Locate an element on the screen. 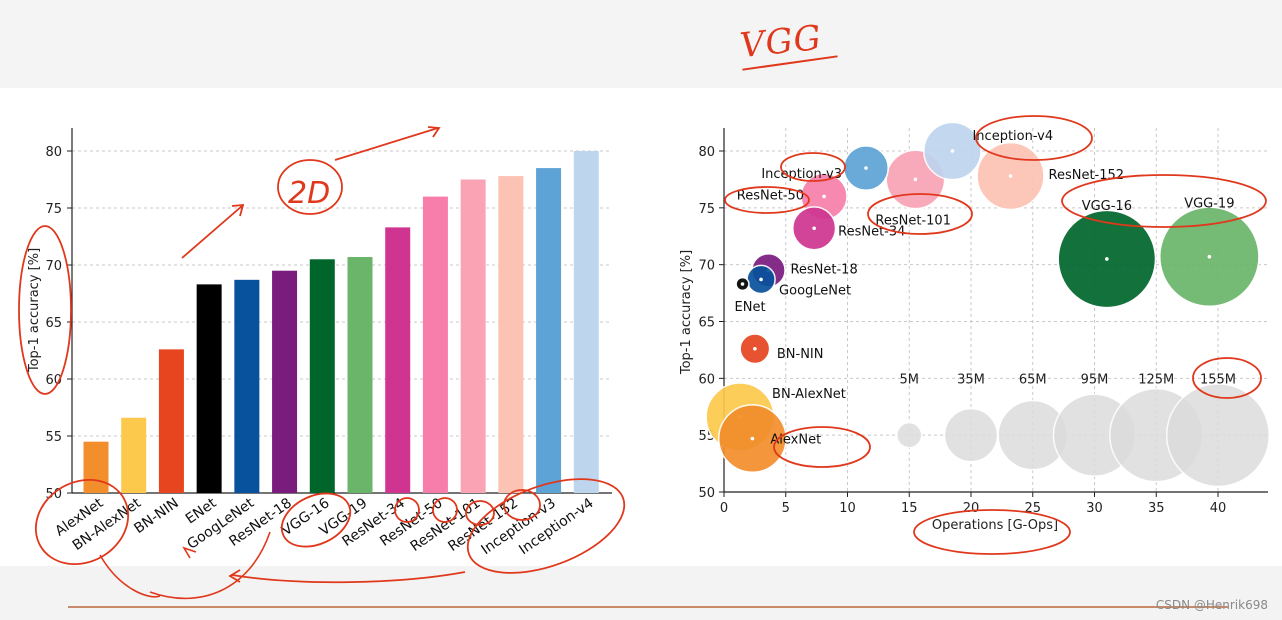 Image resolution: width=1282 pixels, height=620 pixels. x-tick-label: 20 is located at coordinates (971, 508).